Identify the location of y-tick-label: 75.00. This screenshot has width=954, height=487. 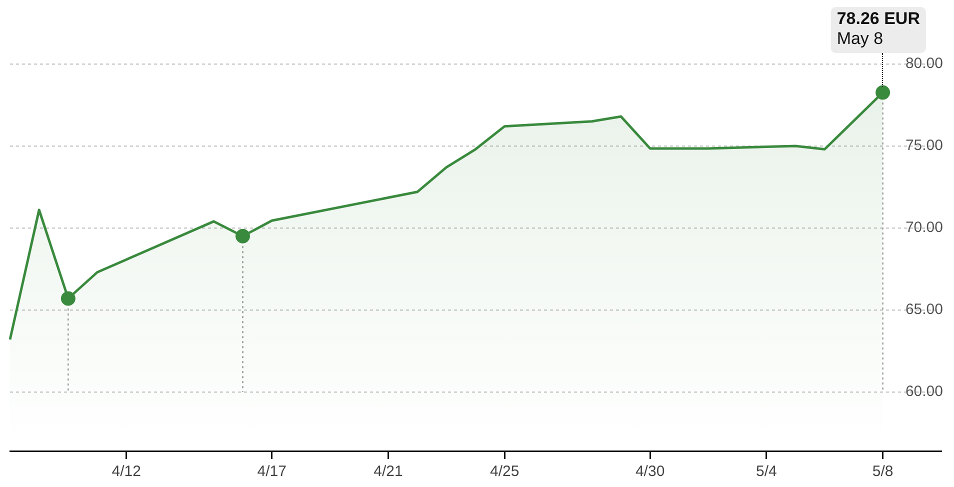
(924, 145).